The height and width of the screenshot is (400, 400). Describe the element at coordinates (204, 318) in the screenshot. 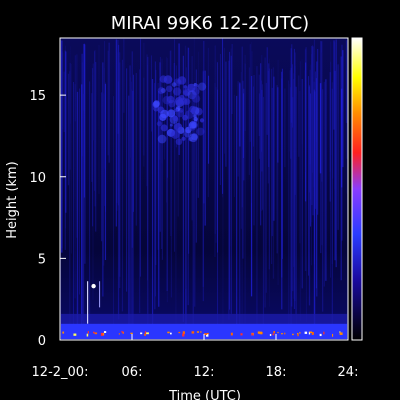

I see `surface-echo-haze` at that location.